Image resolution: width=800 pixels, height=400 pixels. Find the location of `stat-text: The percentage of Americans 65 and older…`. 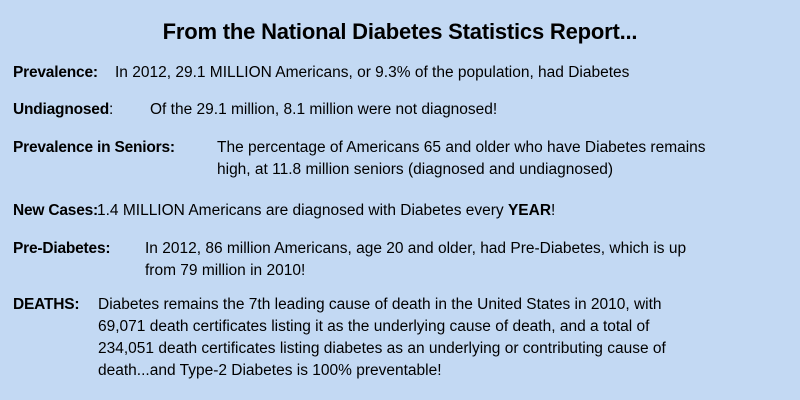

stat-text: The percentage of Americans 65 and older… is located at coordinates (461, 158).